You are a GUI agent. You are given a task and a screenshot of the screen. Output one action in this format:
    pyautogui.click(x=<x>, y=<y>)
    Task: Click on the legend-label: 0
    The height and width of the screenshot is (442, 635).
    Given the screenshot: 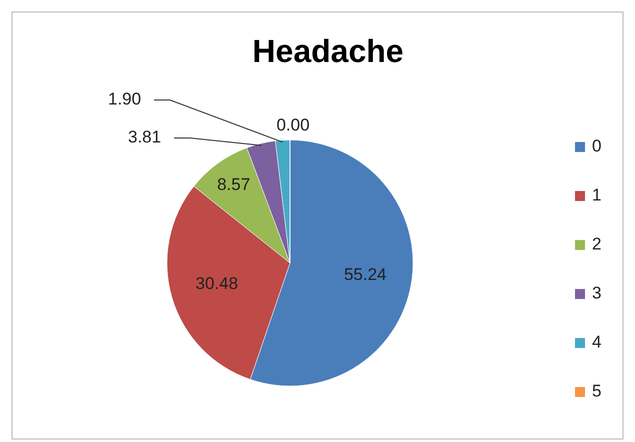 What is the action you would take?
    pyautogui.click(x=597, y=146)
    